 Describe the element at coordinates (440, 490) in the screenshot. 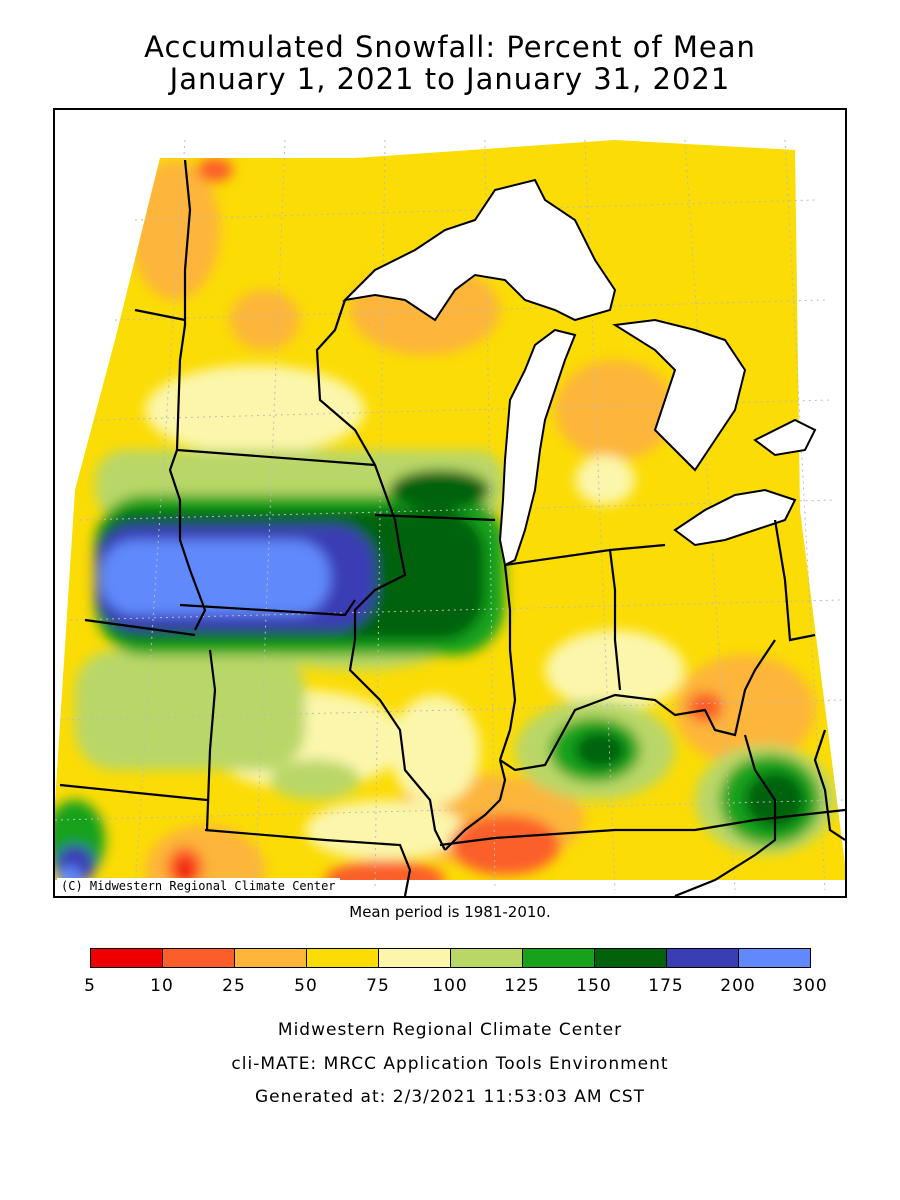

I see `band-150-175-wi-s` at that location.